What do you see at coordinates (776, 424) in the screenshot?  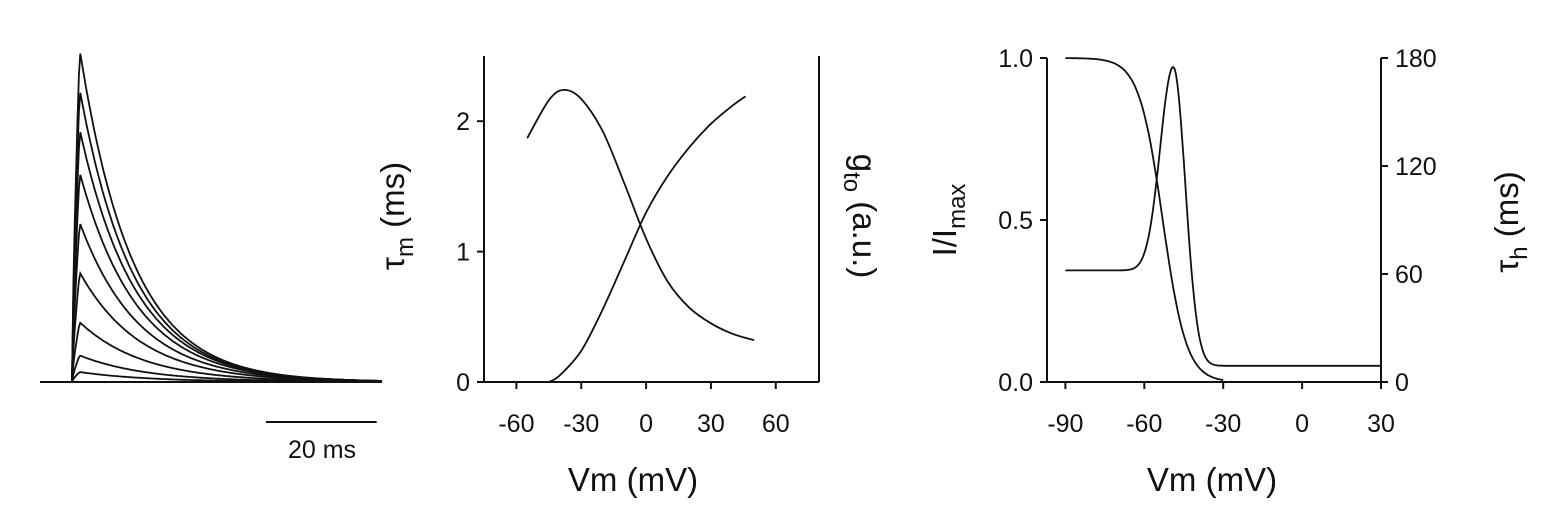 I see `x-tick-label: 60` at bounding box center [776, 424].